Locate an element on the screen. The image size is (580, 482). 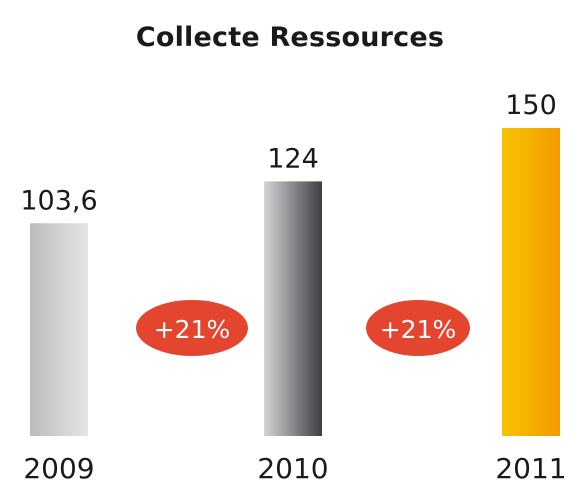
bar-2009 is located at coordinates (59, 329).